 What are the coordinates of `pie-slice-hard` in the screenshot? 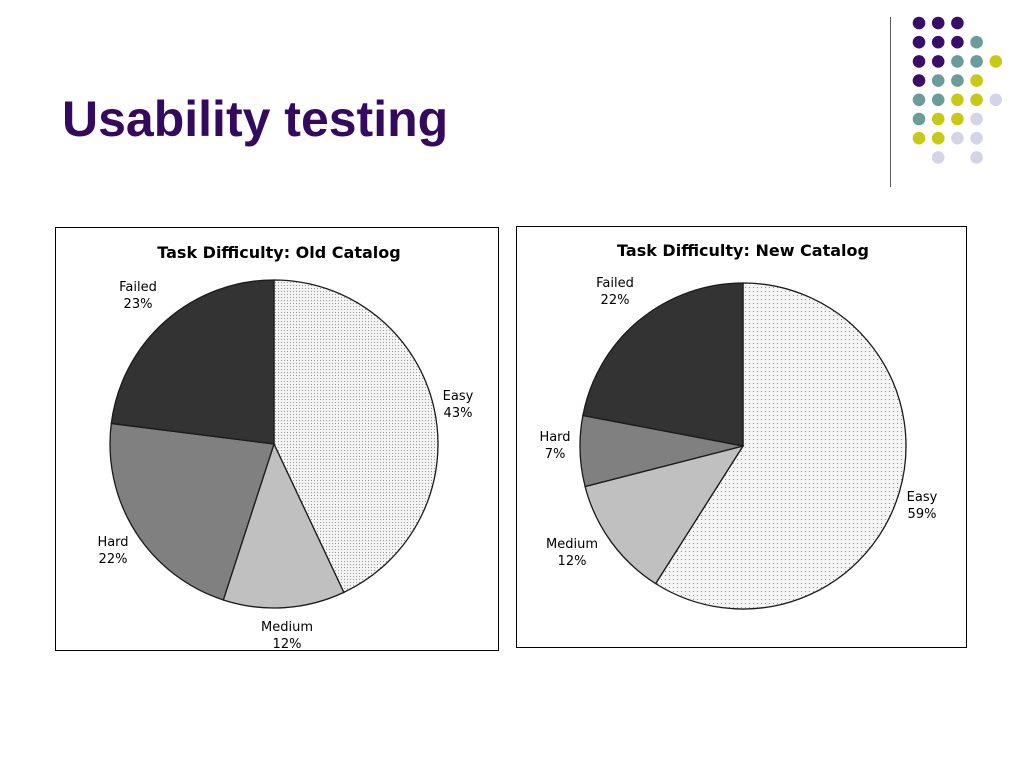 It's located at (192, 511).